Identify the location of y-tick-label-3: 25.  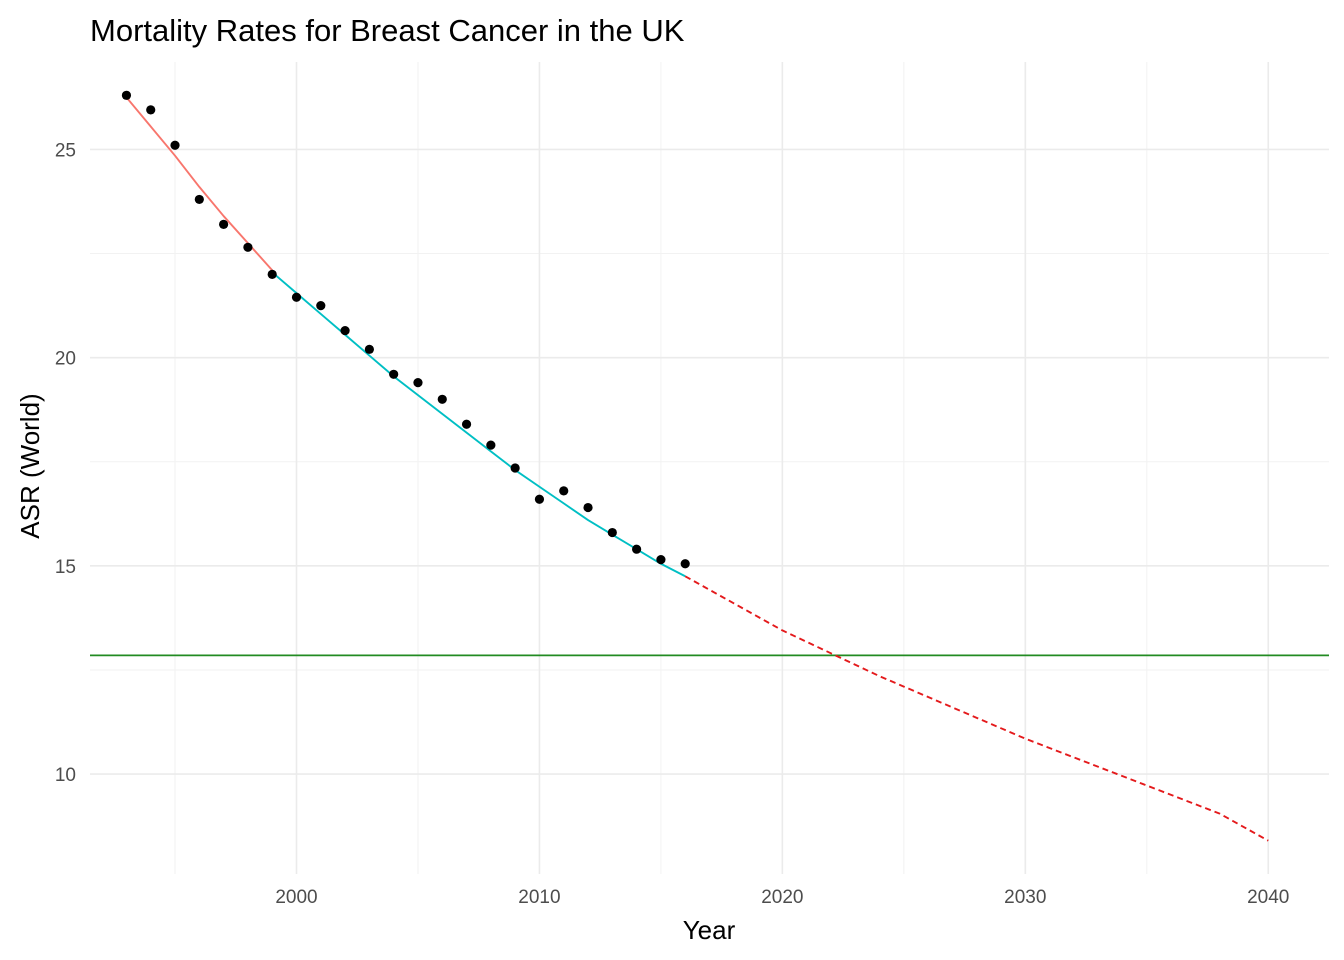
(65, 150).